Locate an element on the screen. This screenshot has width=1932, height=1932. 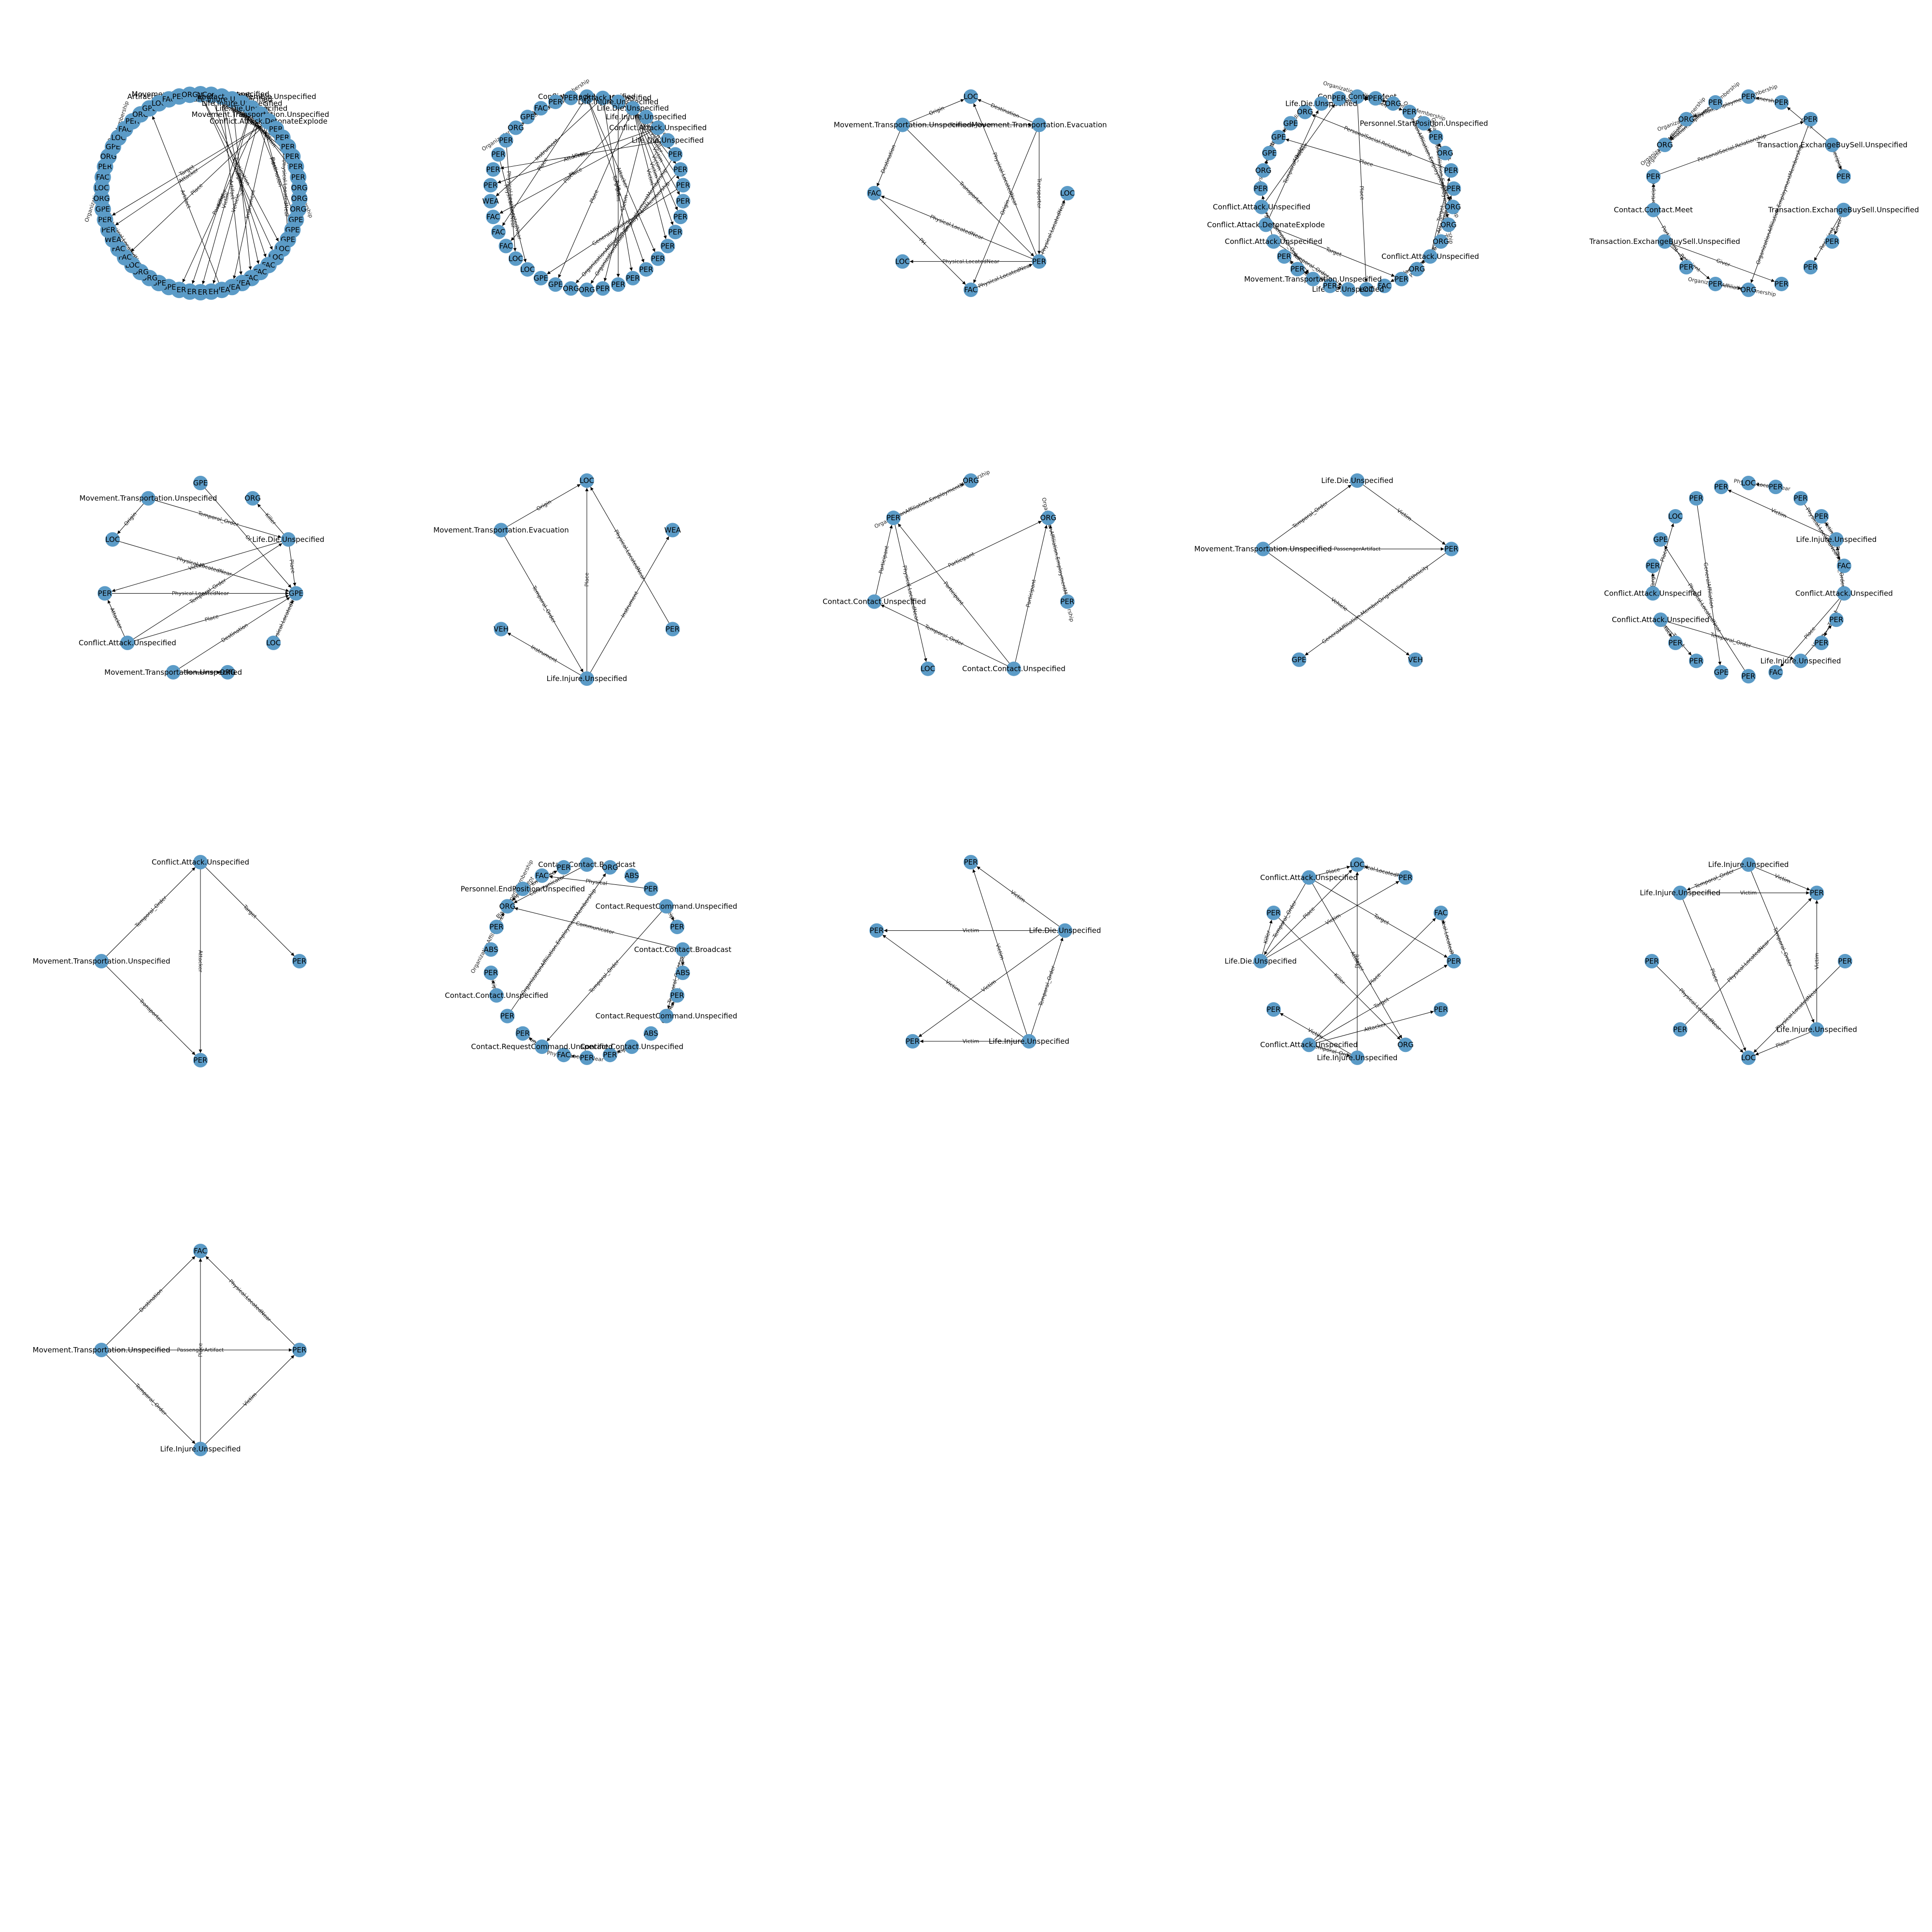
edge-label: Killer is located at coordinates (1267, 936).